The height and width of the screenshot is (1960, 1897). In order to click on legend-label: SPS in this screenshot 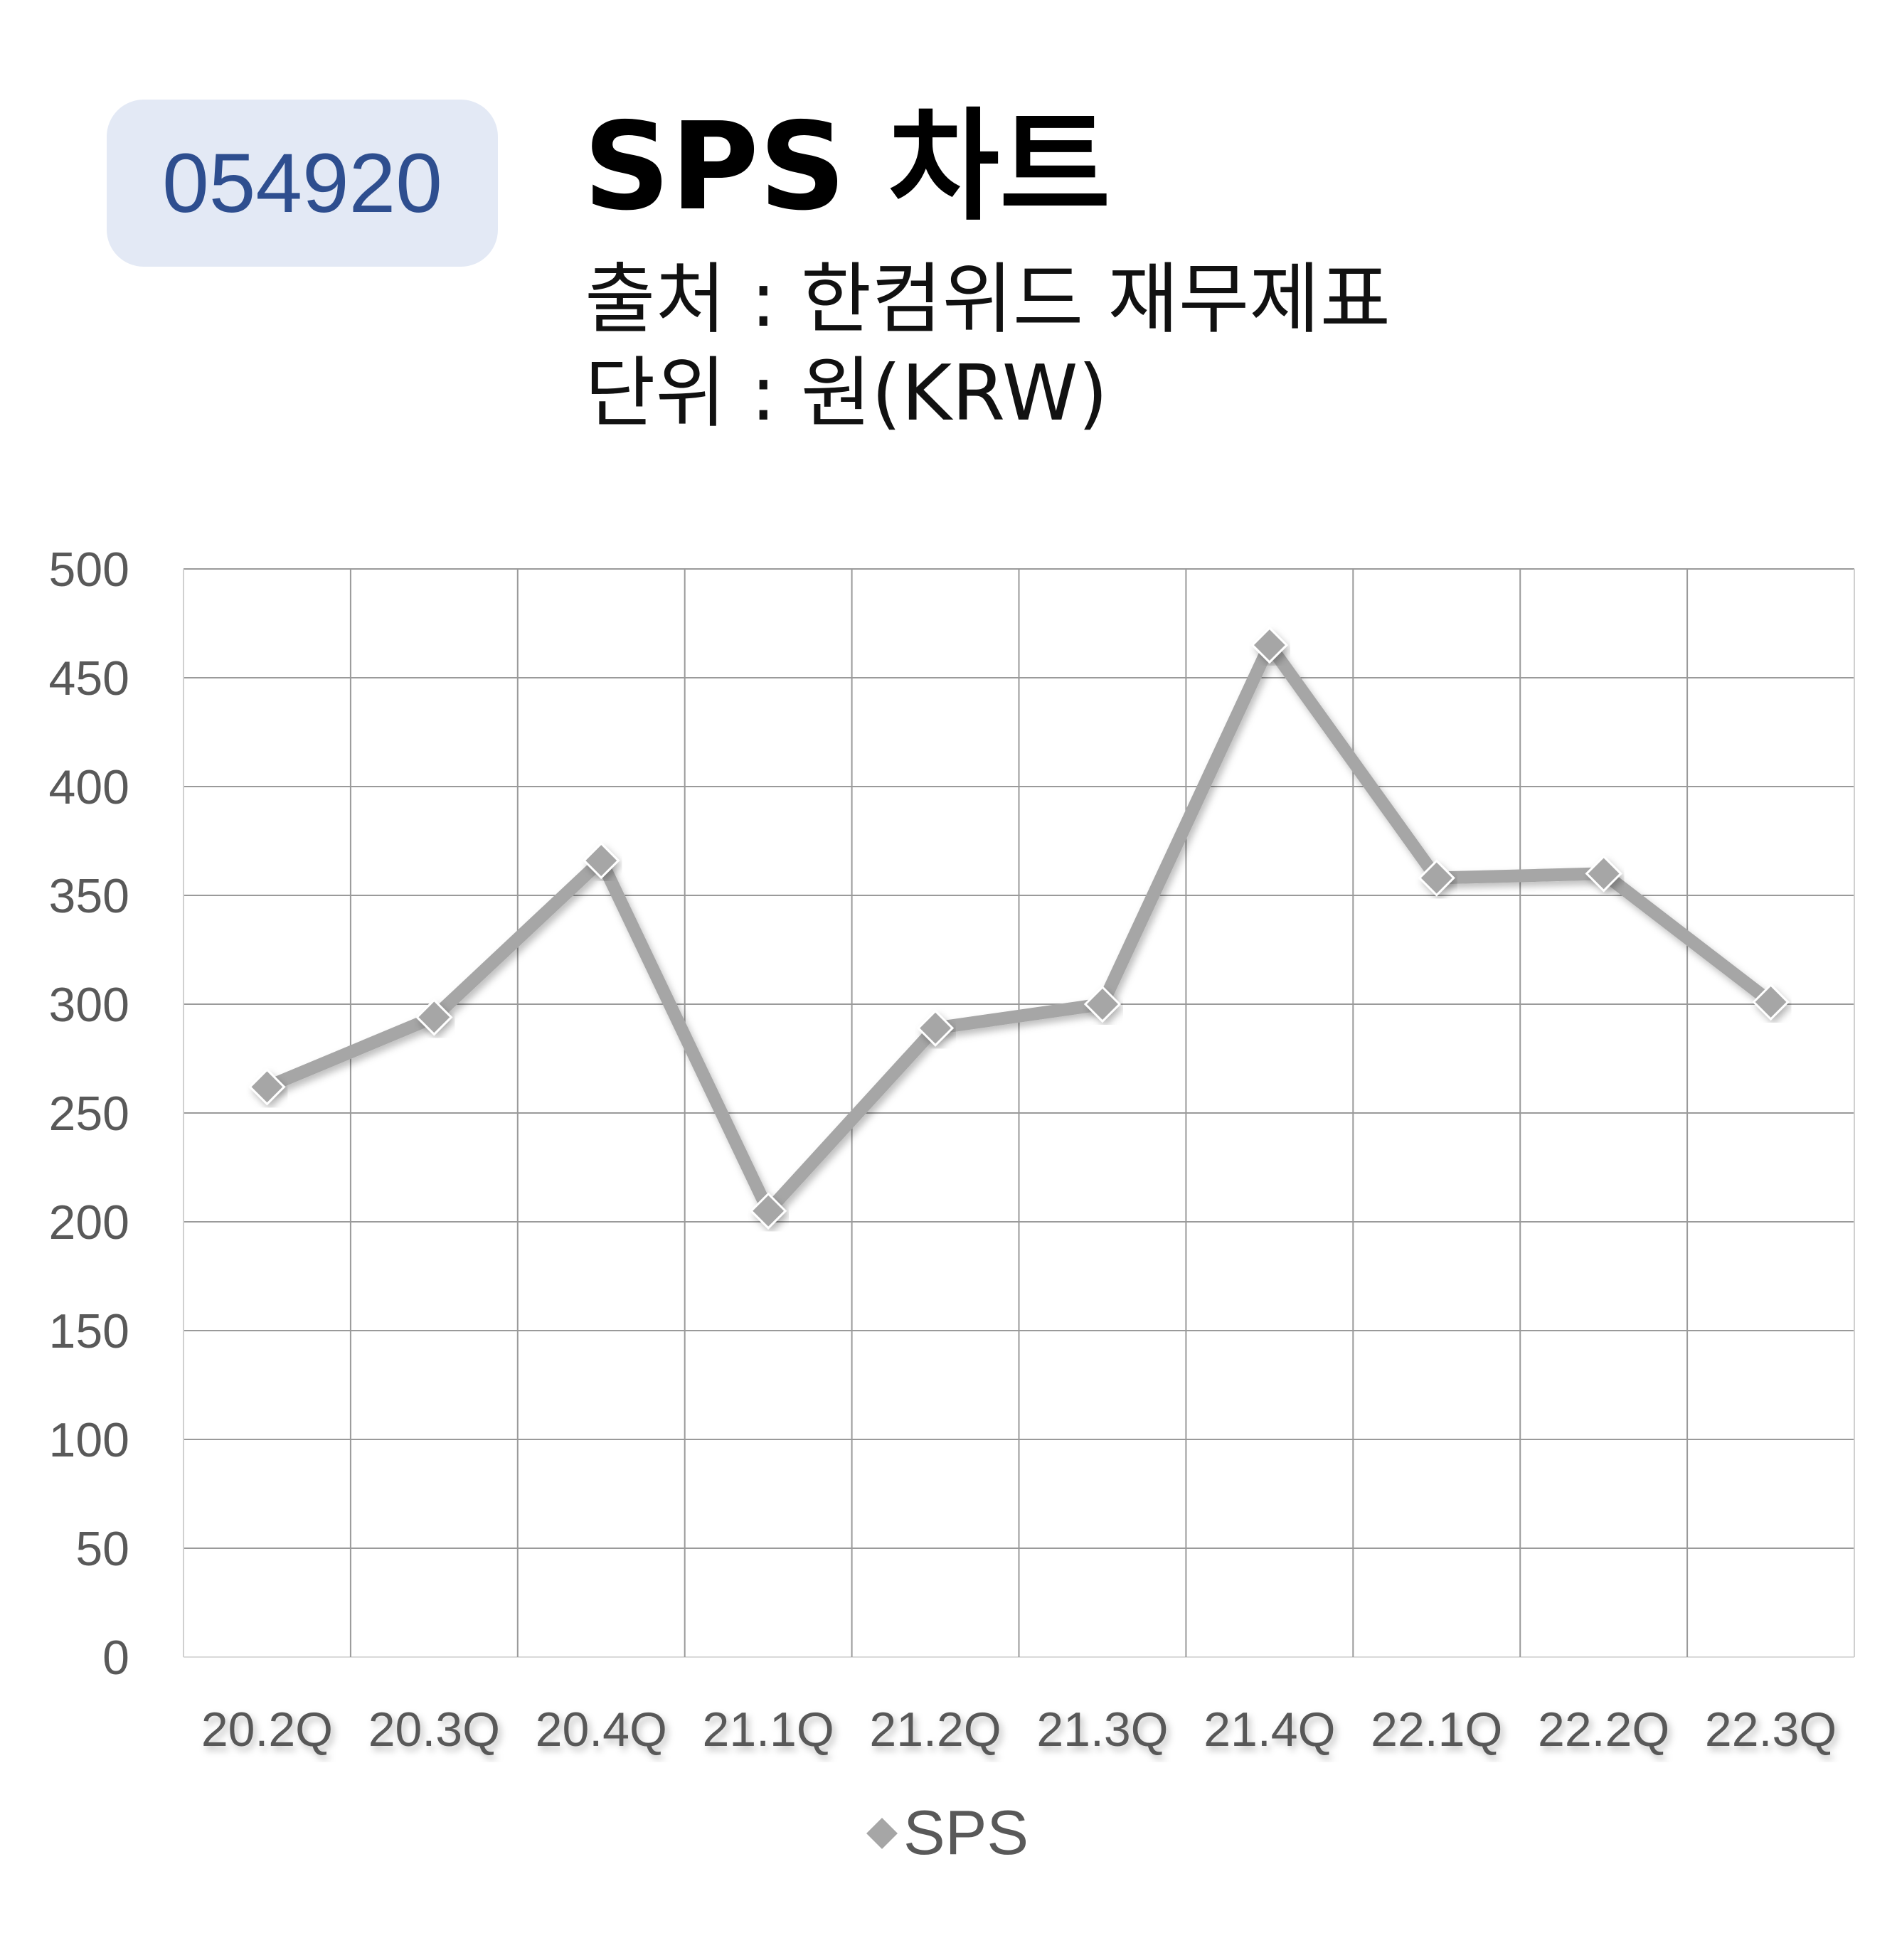, I will do `click(966, 1832)`.